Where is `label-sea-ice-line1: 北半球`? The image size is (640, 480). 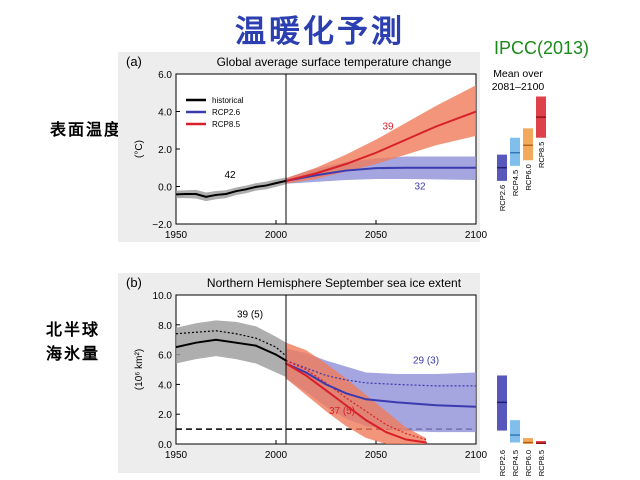 label-sea-ice-line1: 北半球 is located at coordinates (73, 329).